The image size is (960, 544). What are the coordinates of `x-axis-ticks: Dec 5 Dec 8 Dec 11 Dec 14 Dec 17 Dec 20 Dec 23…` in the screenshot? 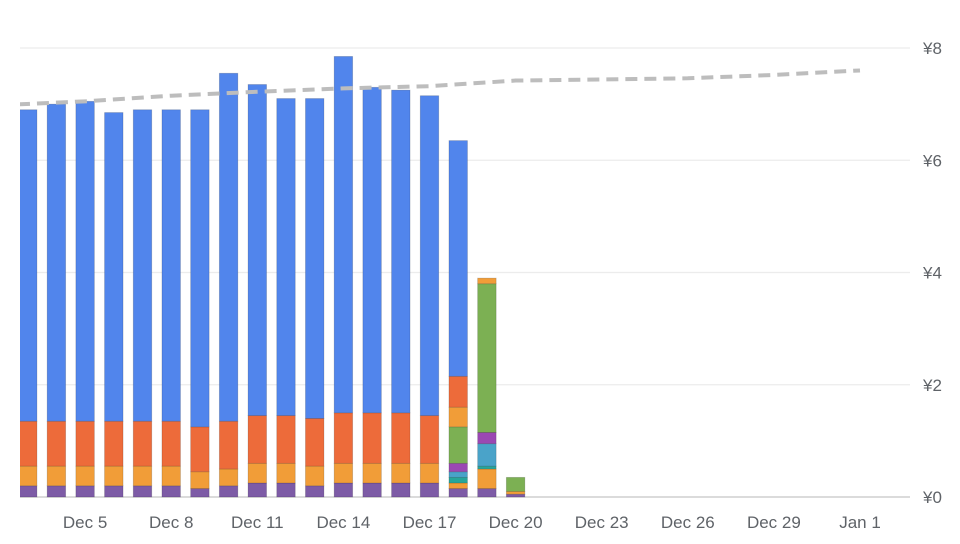 It's located at (472, 522).